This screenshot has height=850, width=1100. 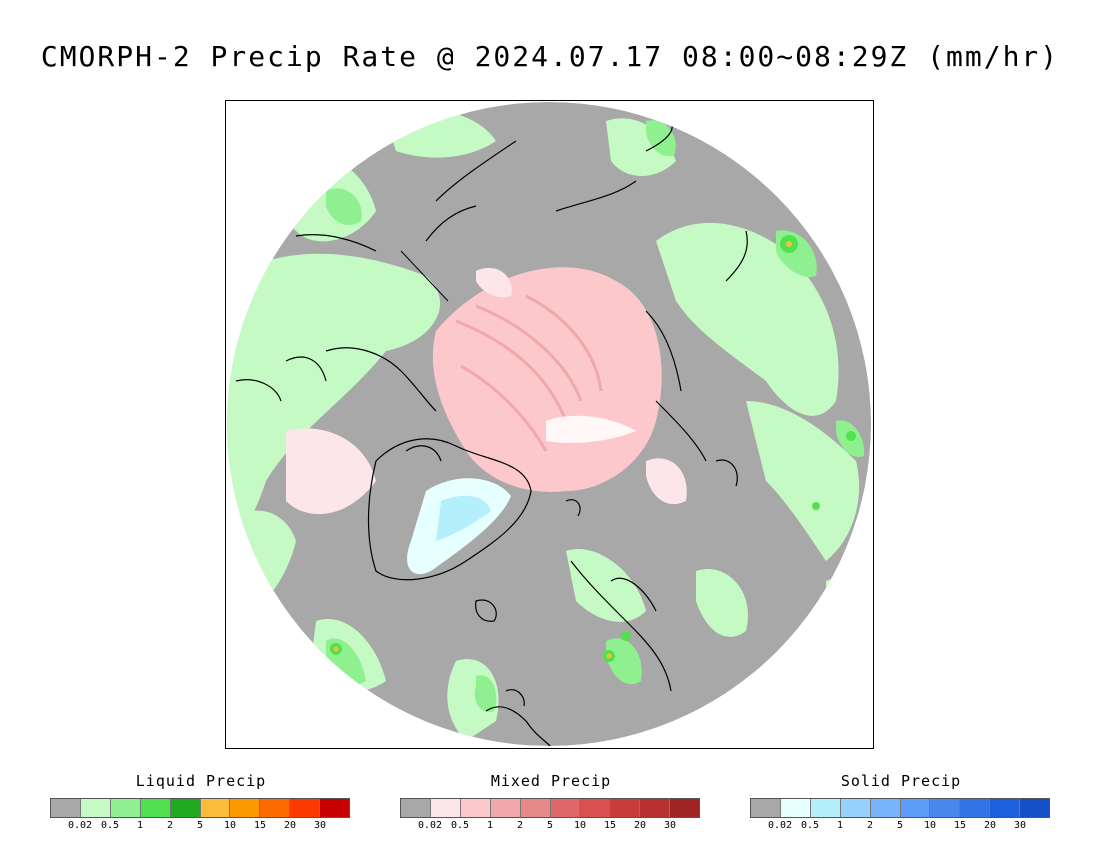 I want to click on legend-mixed-ticks: 0.02 0.5 1 2 5 10 15 20 30, so click(x=550, y=827).